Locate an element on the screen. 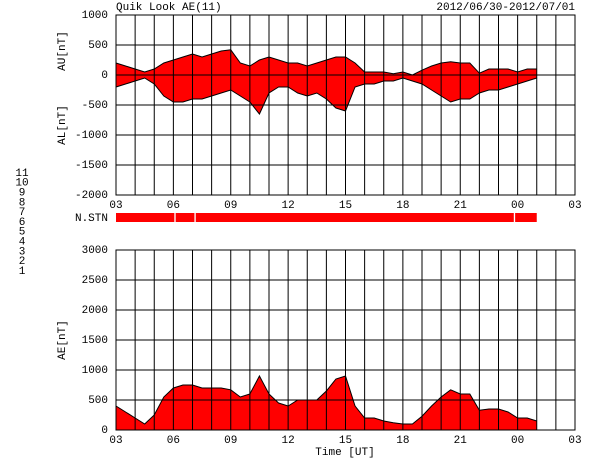 This screenshot has width=590, height=460. date-range: 2012/06/30-2012/07/01 is located at coordinates (505, 8).